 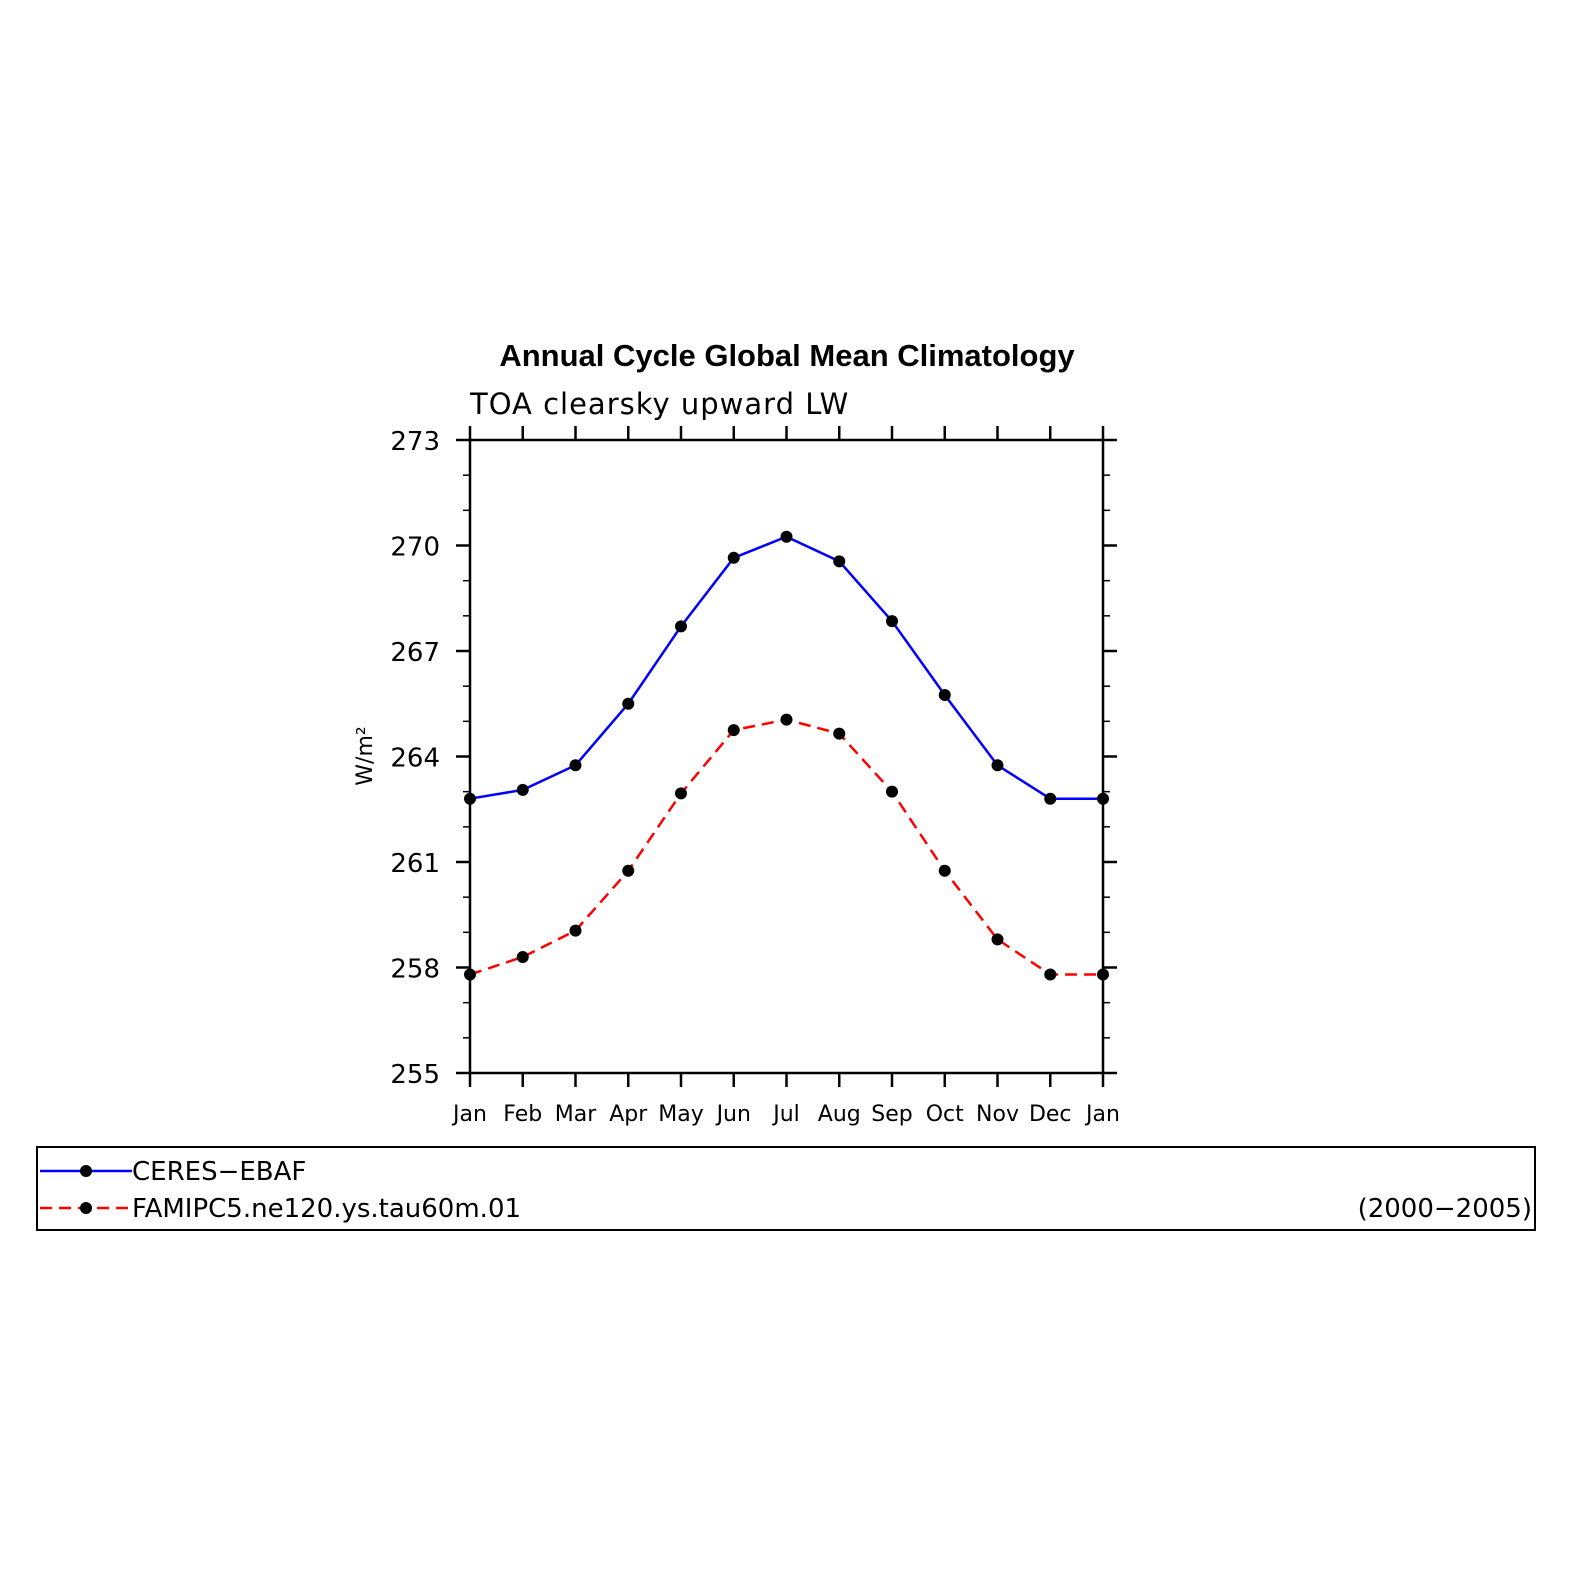 I want to click on y-tick-label: 261, so click(x=415, y=864).